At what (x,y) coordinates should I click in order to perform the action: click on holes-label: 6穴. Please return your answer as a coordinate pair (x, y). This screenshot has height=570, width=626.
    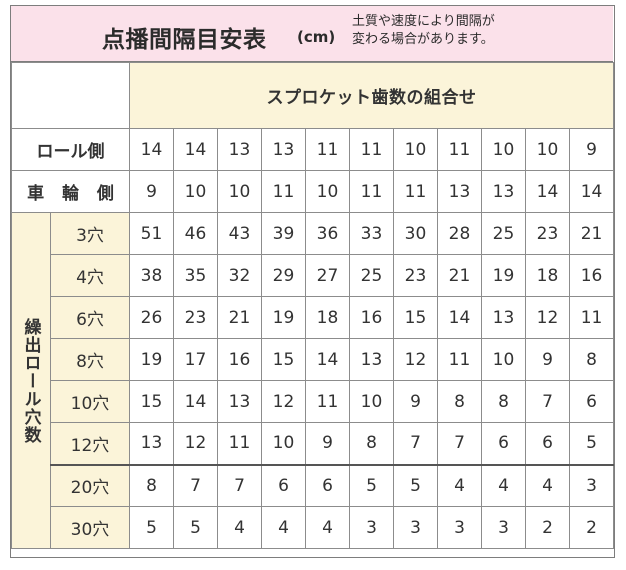
    Looking at the image, I should click on (90, 317).